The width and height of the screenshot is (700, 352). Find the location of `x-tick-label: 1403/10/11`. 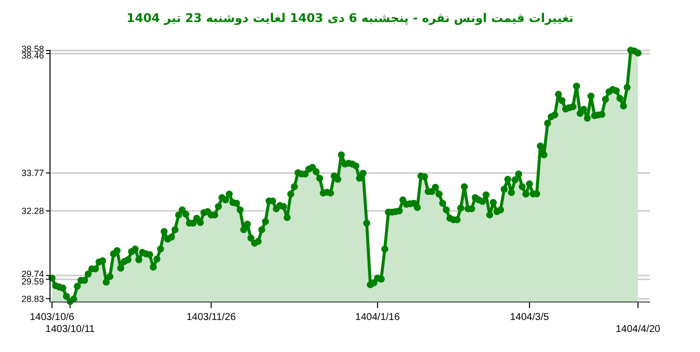

x-tick-label: 1403/10/11 is located at coordinates (70, 329).